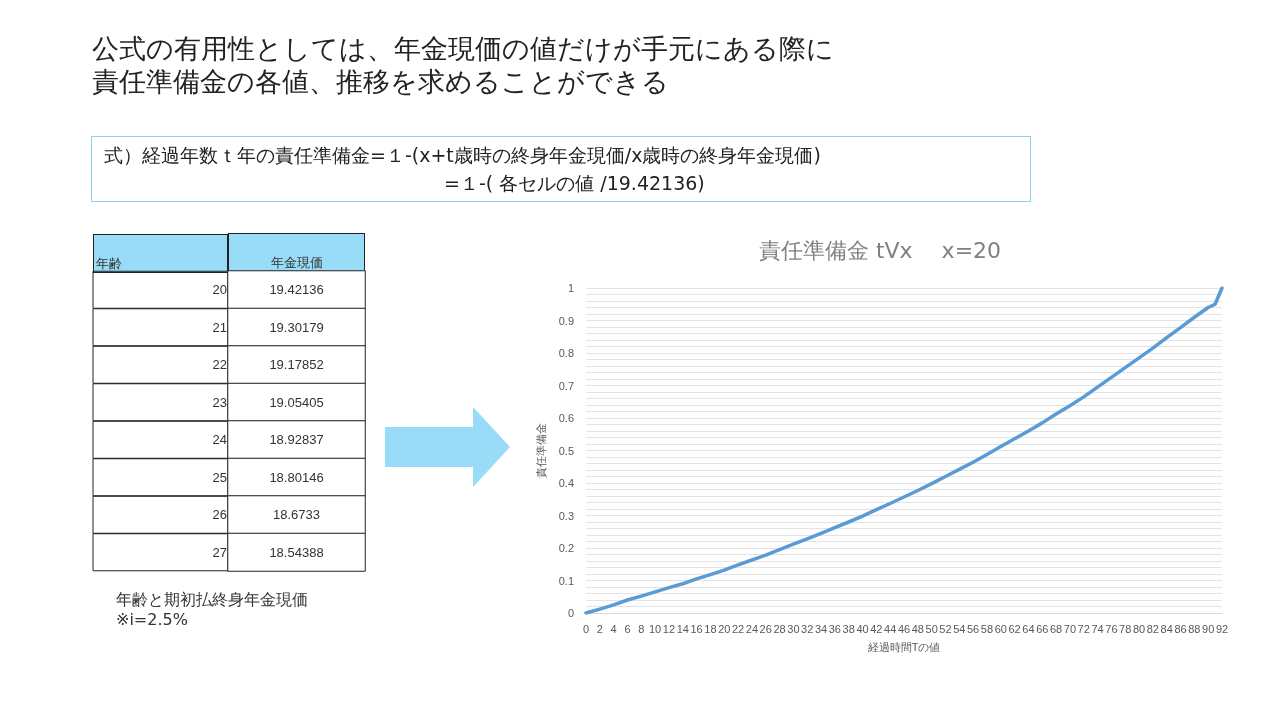 Image resolution: width=1280 pixels, height=720 pixels. What do you see at coordinates (917, 628) in the screenshot?
I see `x-tick-label: 48` at bounding box center [917, 628].